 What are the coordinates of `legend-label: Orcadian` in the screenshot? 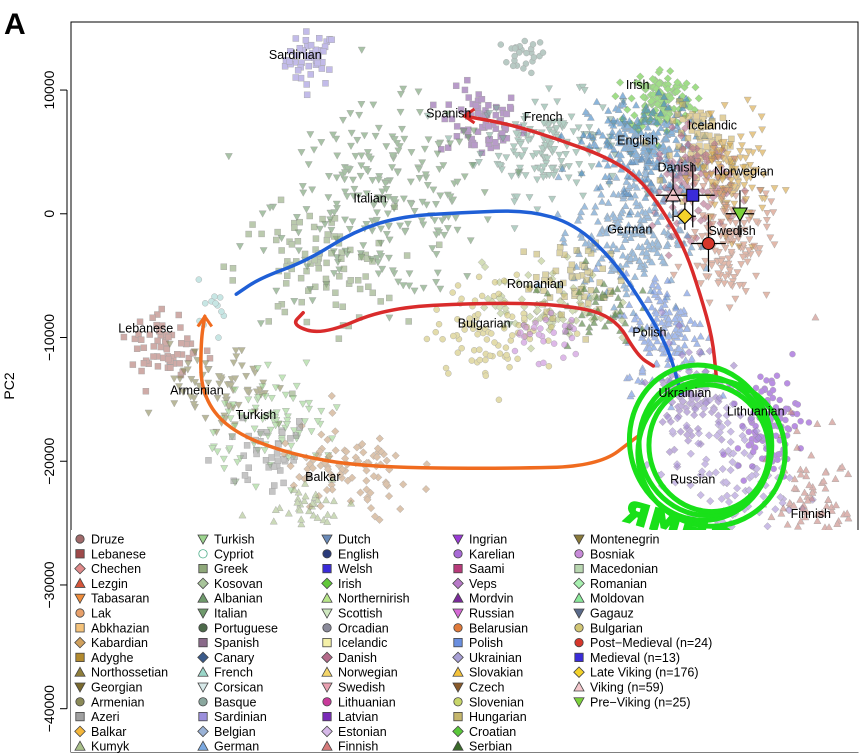 It's located at (363, 628).